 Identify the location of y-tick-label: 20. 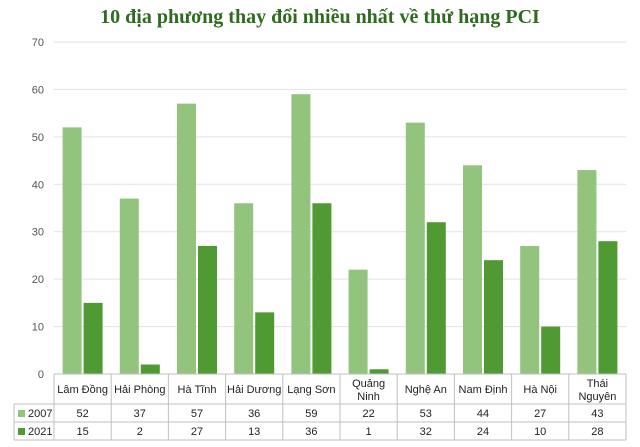
(38, 280).